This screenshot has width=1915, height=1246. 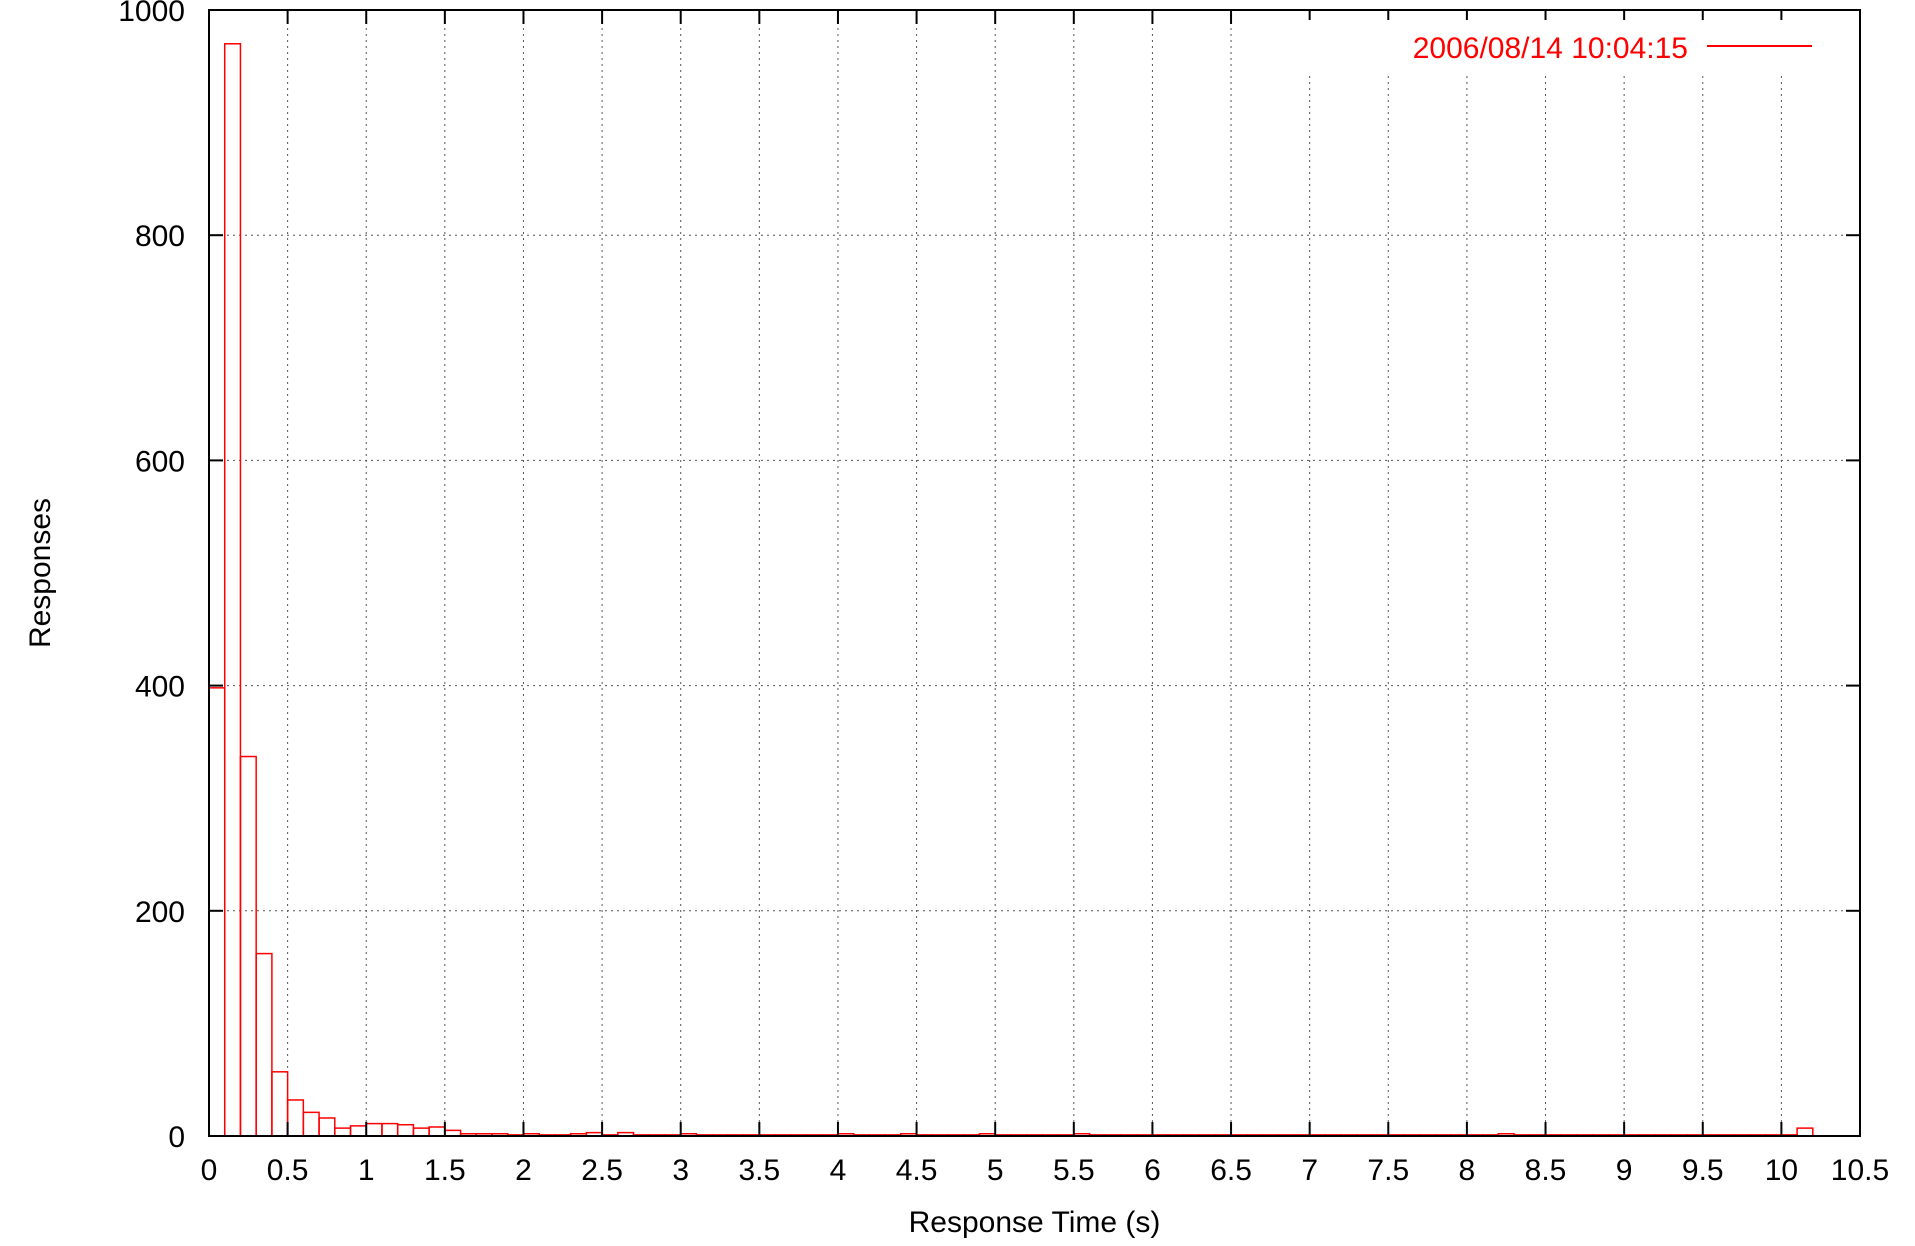 What do you see at coordinates (995, 1170) in the screenshot?
I see `x-tick-label: 5` at bounding box center [995, 1170].